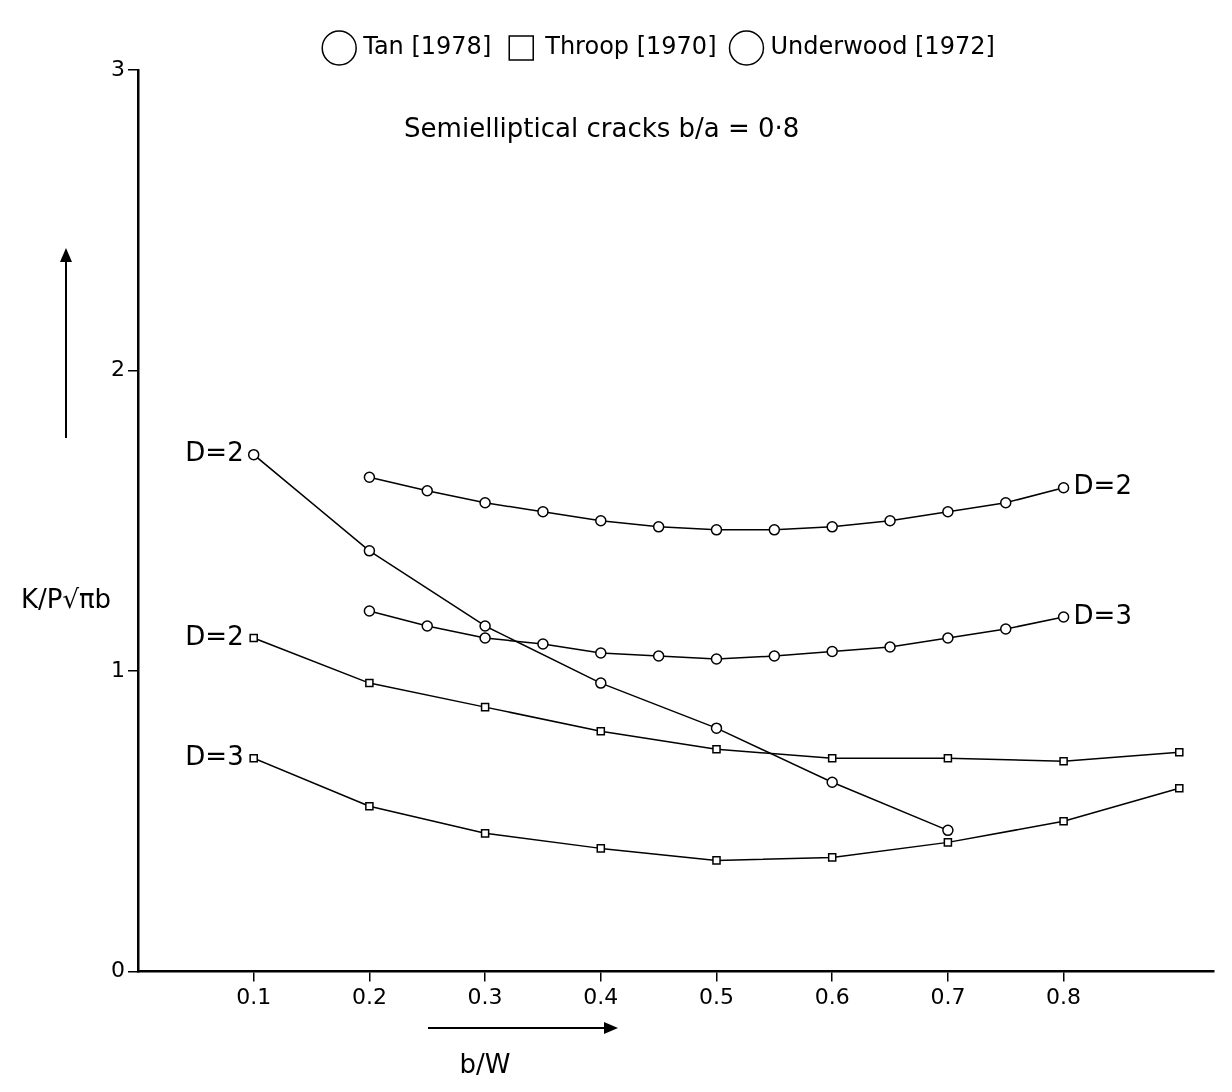 This screenshot has height=1092, width=1232. Describe the element at coordinates (485, 1064) in the screenshot. I see `x-axis-title: b/W` at that location.